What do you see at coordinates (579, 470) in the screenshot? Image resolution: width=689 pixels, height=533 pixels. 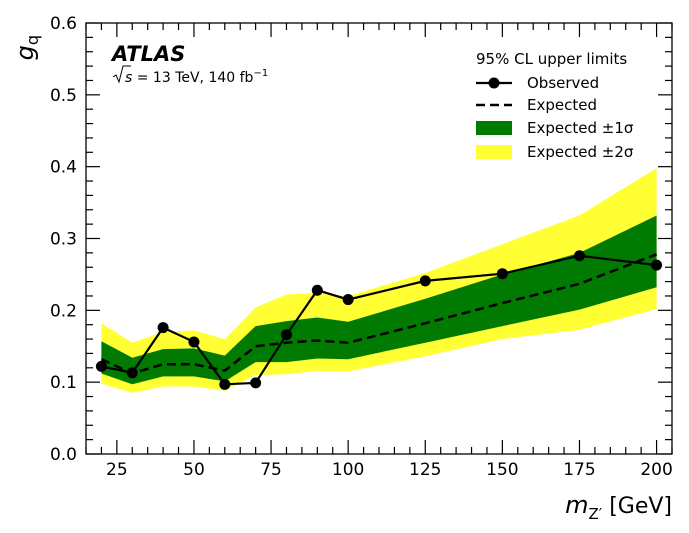 I see `x-tick-label: 175` at bounding box center [579, 470].